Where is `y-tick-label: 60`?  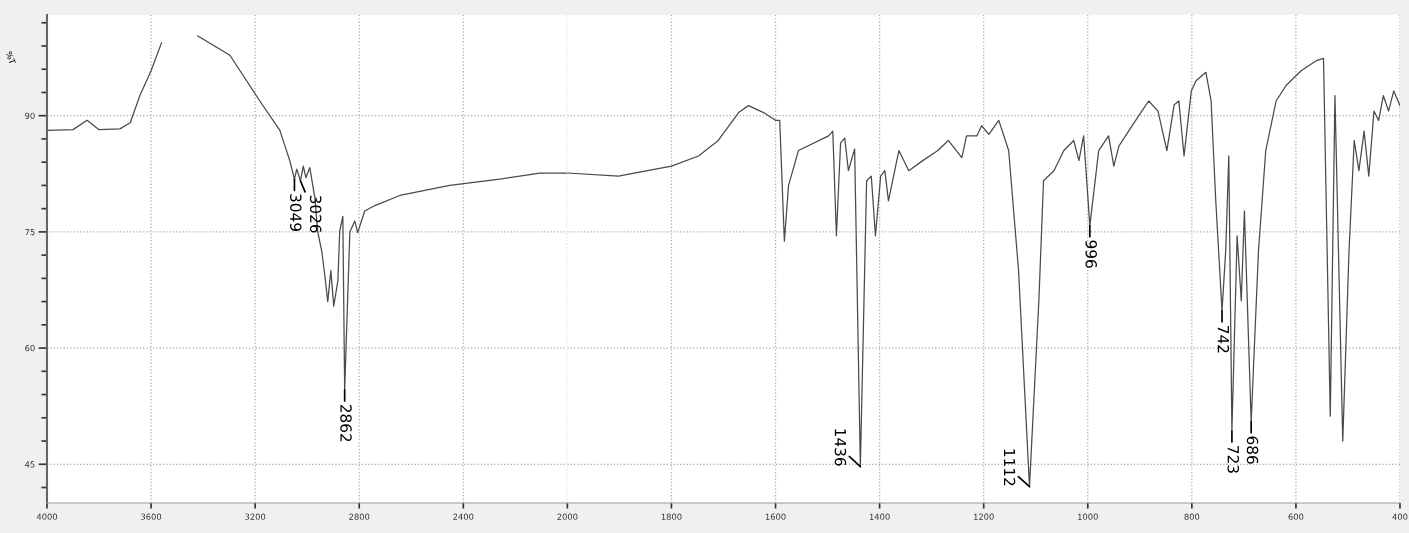 y-tick-label: 60 is located at coordinates (30, 348).